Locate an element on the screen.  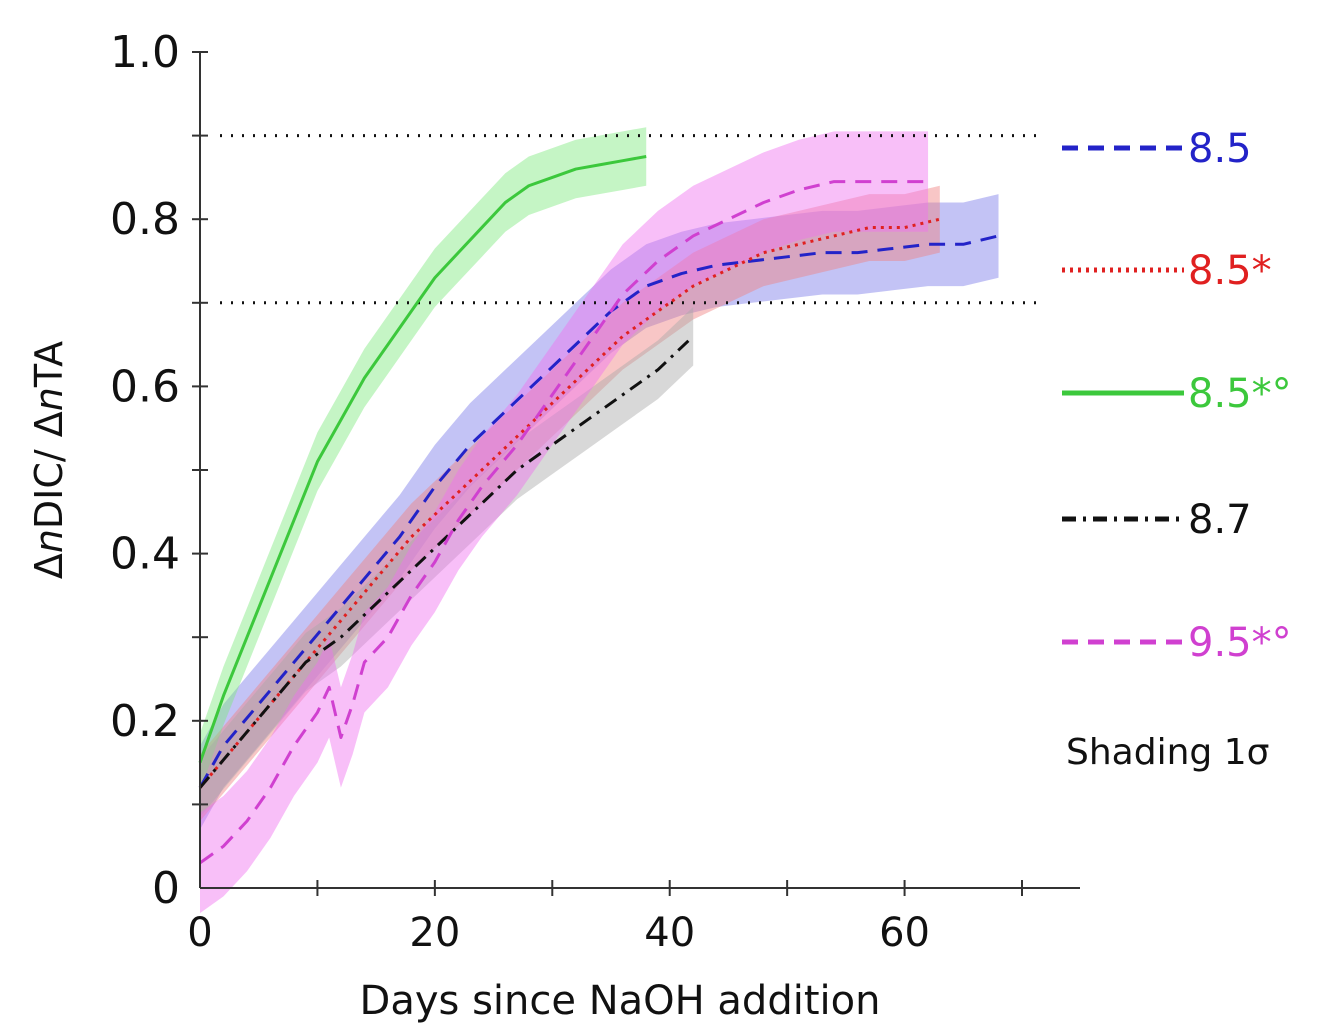
y-tick-label: 0.4 is located at coordinates (145, 554).